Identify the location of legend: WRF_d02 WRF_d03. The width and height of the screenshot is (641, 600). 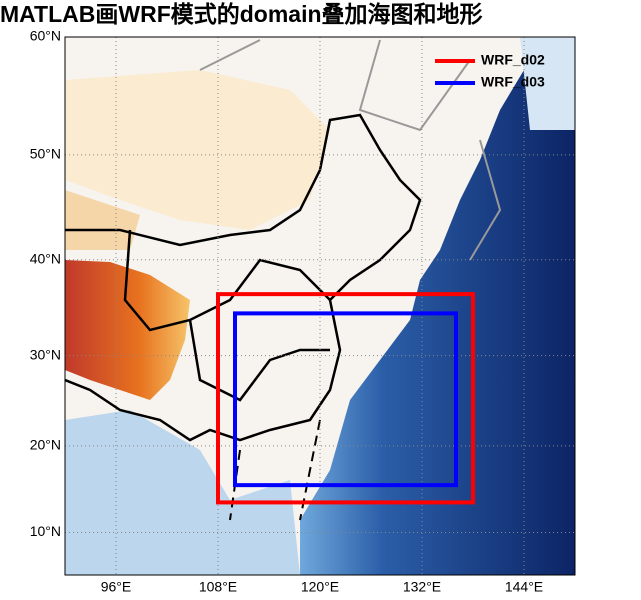
(490, 71).